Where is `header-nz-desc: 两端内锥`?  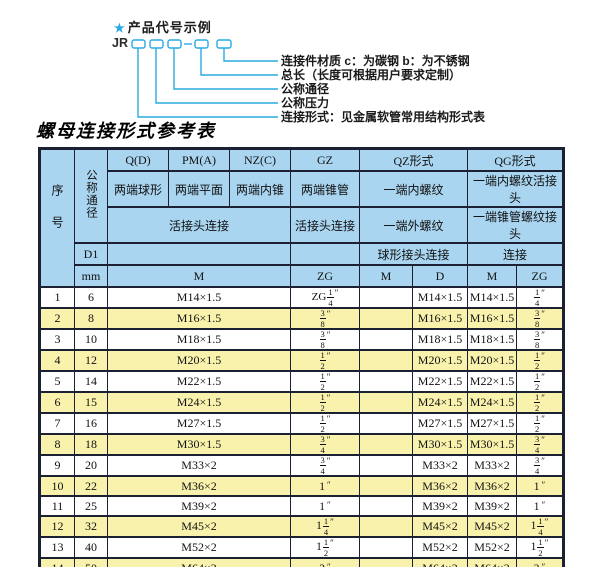 header-nz-desc: 两端内锥 is located at coordinates (260, 189).